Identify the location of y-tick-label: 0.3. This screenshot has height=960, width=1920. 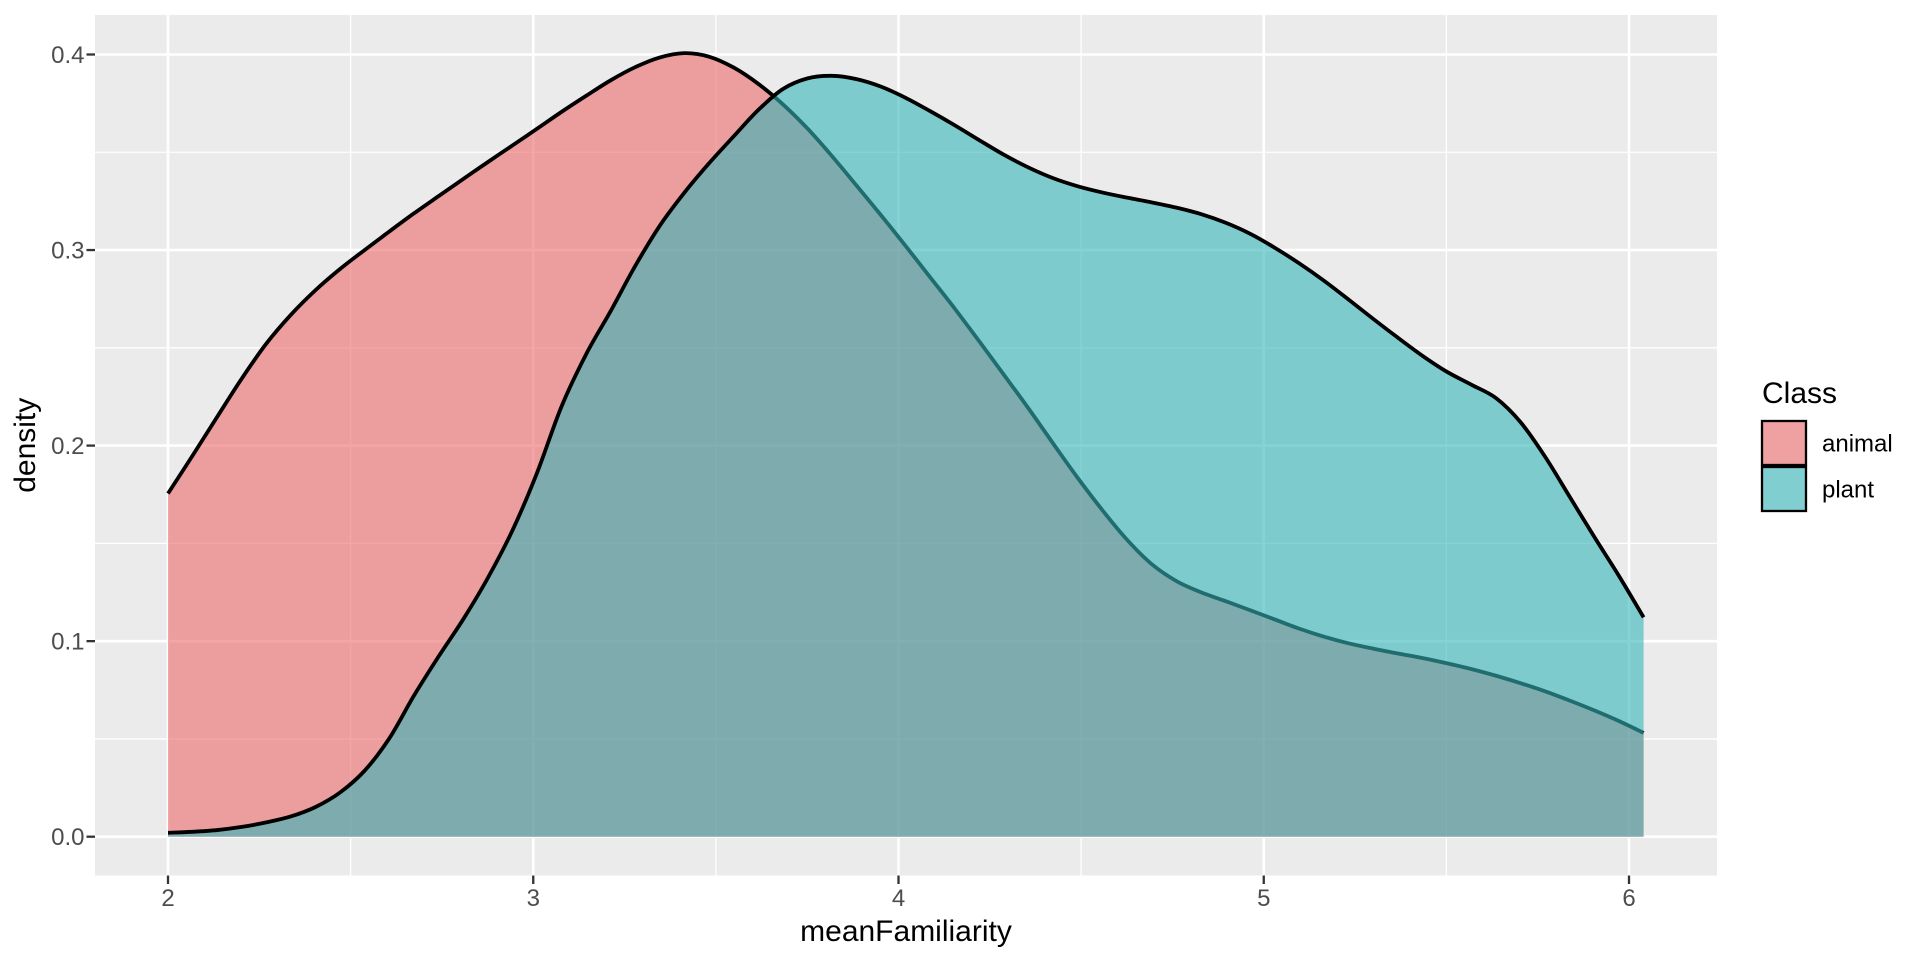
(67, 251).